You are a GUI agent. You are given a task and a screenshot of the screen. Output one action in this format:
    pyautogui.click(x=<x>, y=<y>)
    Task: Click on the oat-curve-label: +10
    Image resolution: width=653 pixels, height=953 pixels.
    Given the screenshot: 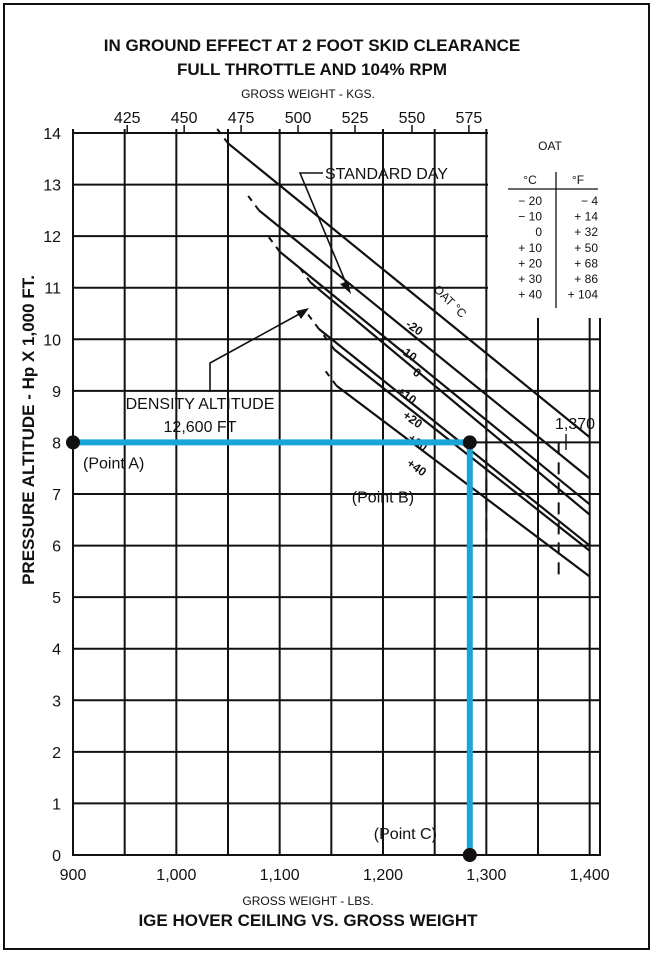 What is the action you would take?
    pyautogui.click(x=406, y=395)
    